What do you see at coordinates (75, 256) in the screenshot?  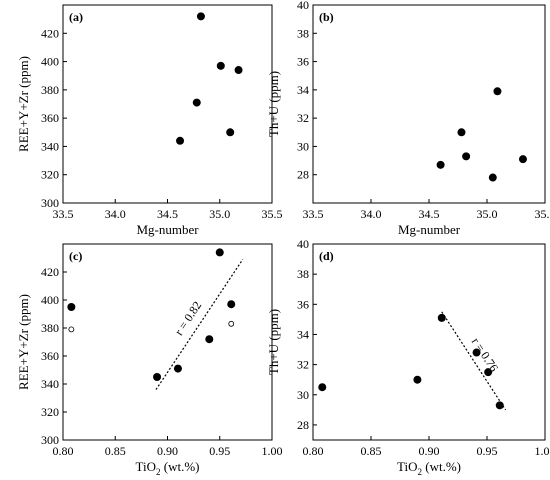 I see `panel-label: (c)` at bounding box center [75, 256].